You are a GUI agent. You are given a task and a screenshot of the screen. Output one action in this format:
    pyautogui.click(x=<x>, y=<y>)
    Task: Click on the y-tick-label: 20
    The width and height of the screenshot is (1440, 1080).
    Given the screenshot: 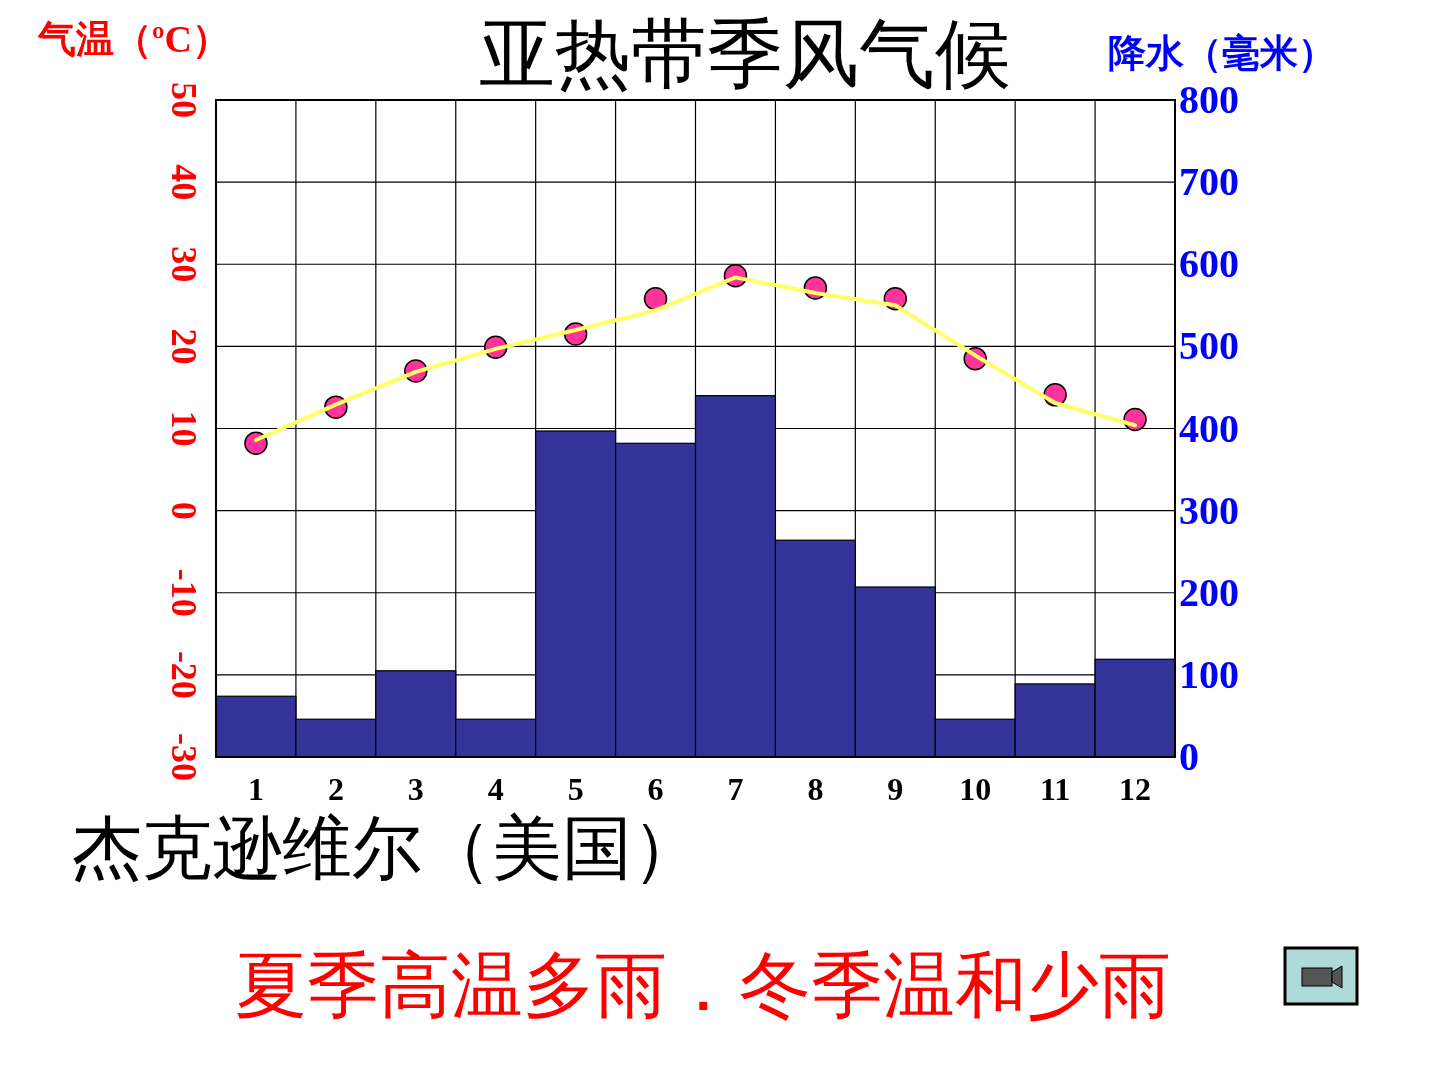 What is the action you would take?
    pyautogui.click(x=184, y=346)
    